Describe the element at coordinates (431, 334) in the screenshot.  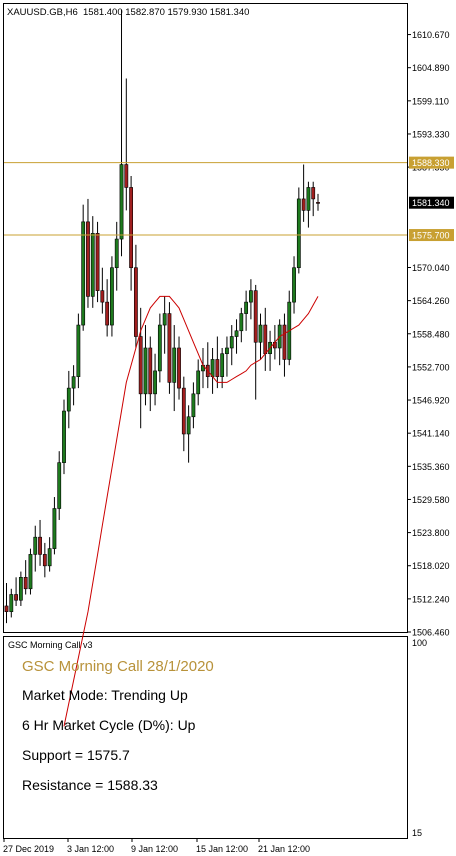
I see `price-tick-label: 1558.480` at that location.